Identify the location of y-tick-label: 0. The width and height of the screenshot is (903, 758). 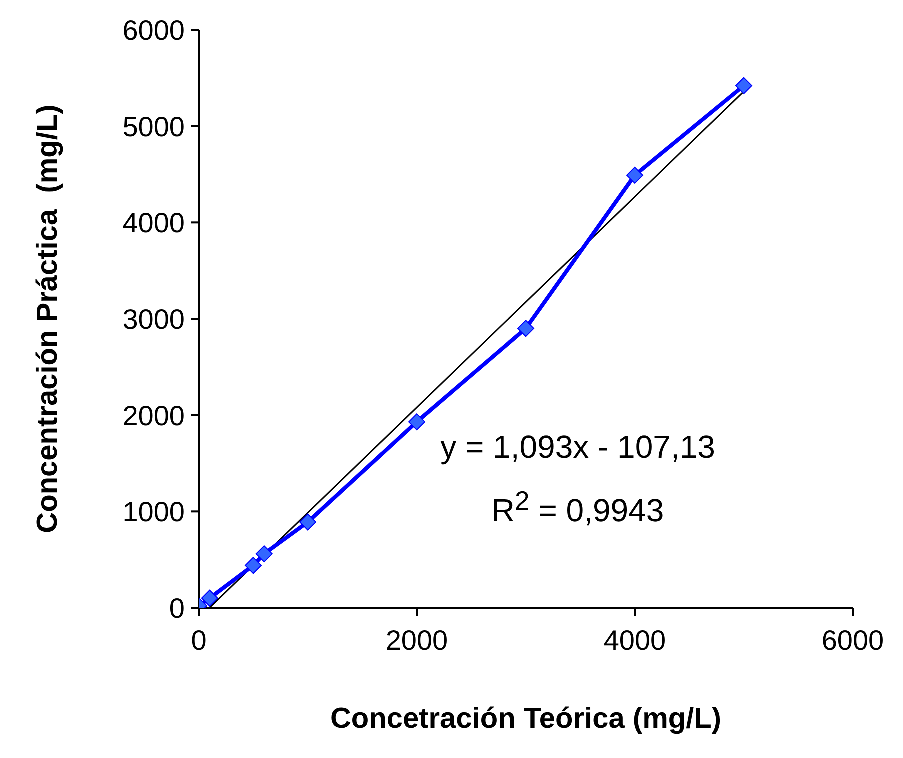
(177, 608).